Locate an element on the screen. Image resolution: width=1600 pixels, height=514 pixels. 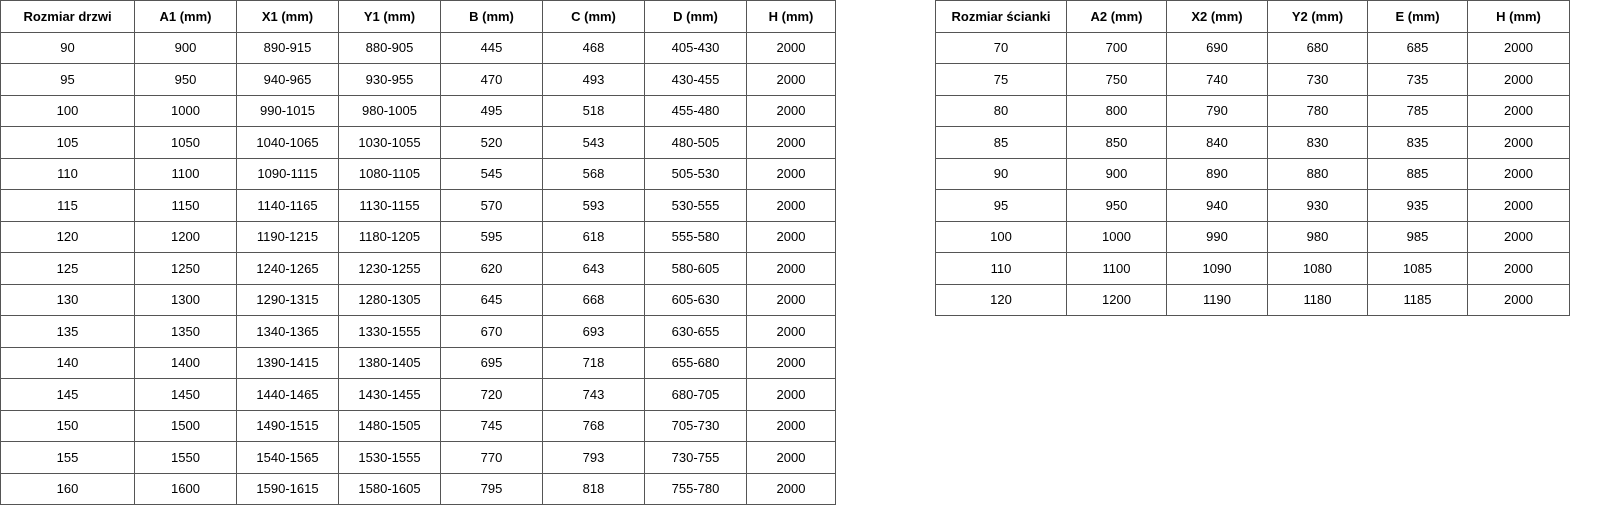
table-cell: 1185 is located at coordinates (1417, 299).